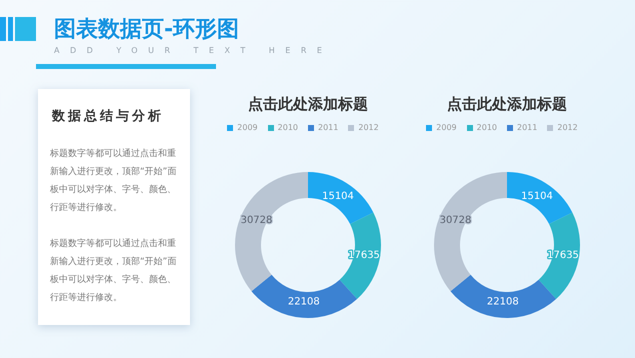  What do you see at coordinates (193, 50) in the screenshot?
I see `text: ADD YOUR TEXT HERE` at bounding box center [193, 50].